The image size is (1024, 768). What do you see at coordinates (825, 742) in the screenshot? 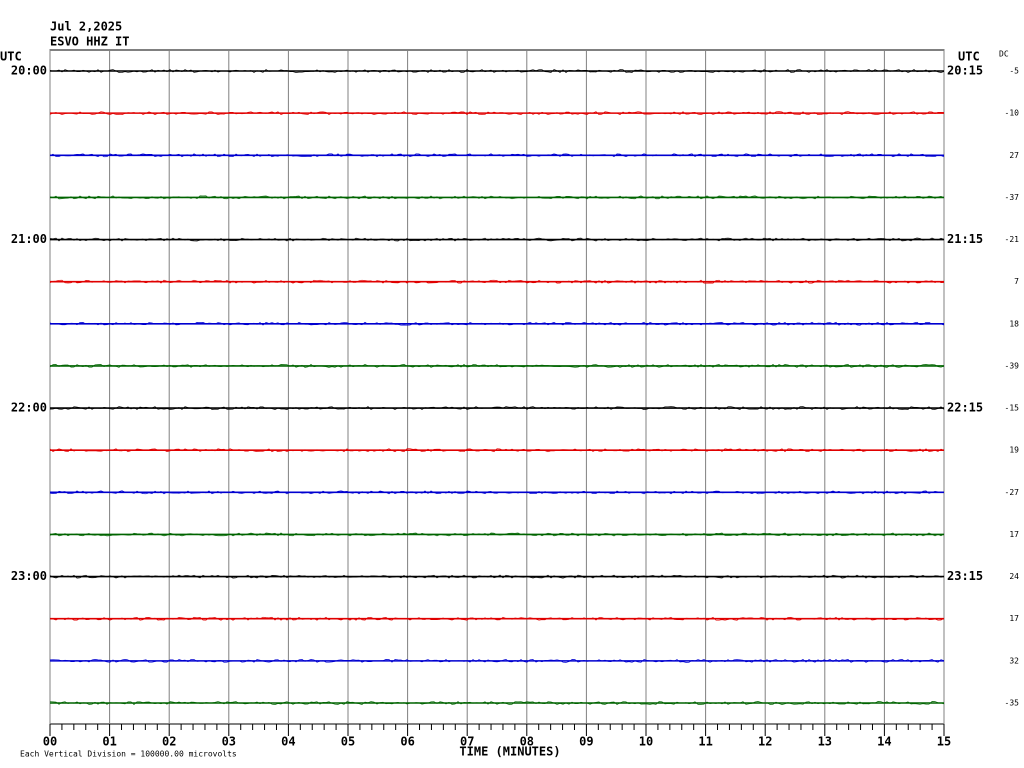
I see `x-tick-label: 13` at bounding box center [825, 742].